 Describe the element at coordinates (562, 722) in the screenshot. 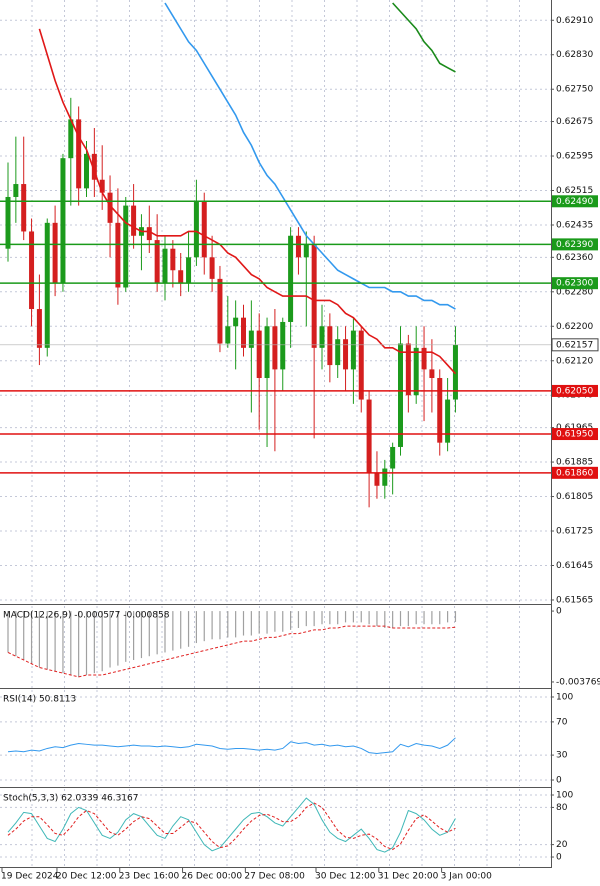

I see `y-tick-label: 70` at that location.